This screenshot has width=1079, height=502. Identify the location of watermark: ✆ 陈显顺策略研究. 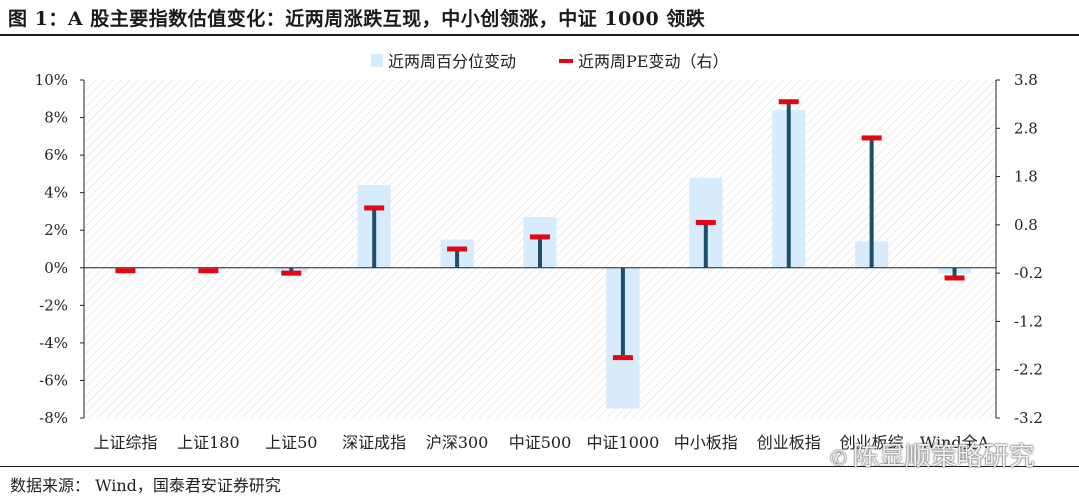
(932, 454).